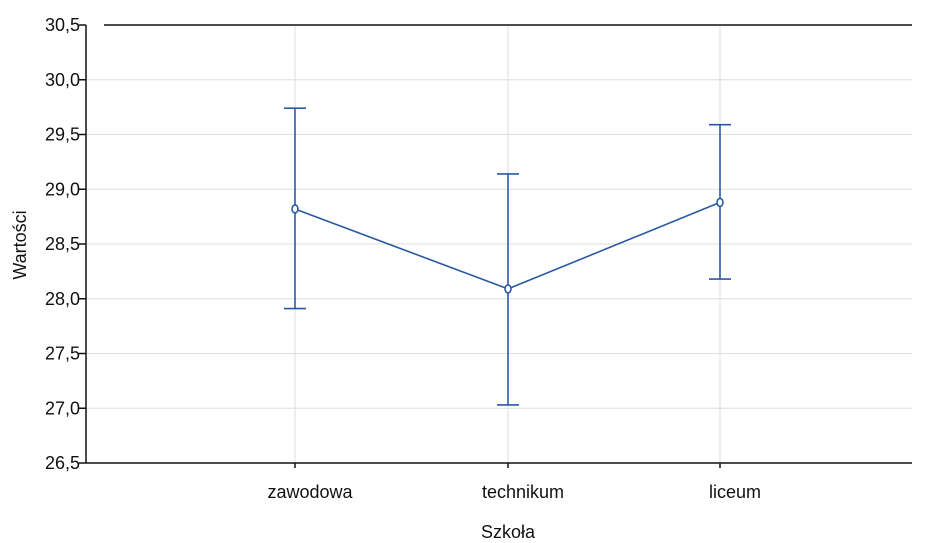  I want to click on y-tick-label: 28,5, so click(62, 244).